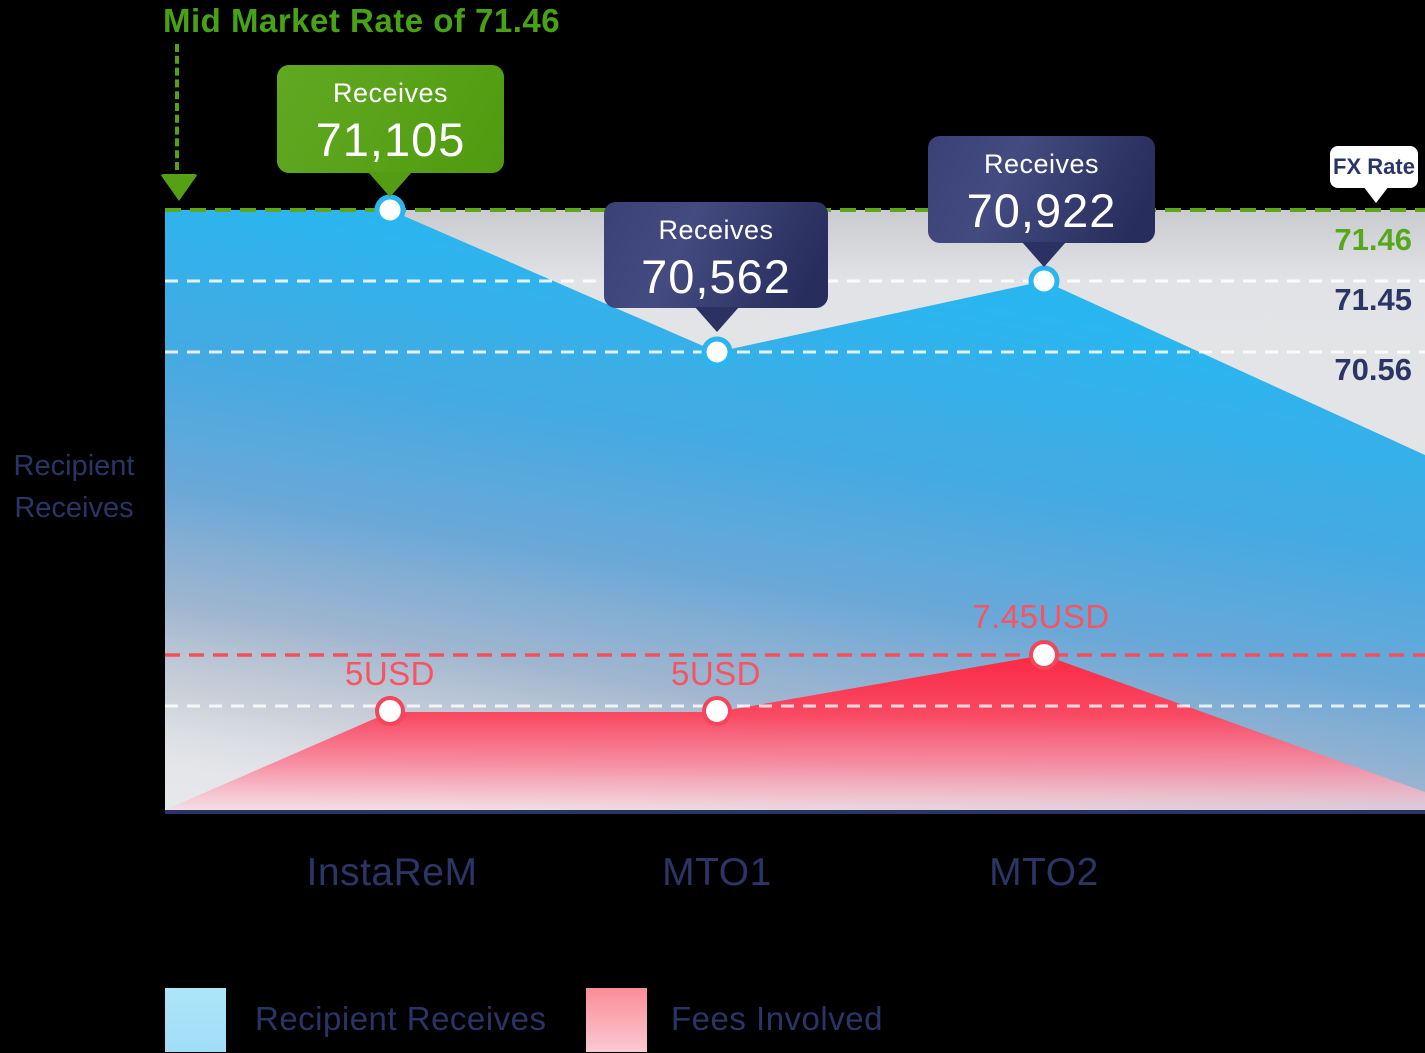 This screenshot has width=1425, height=1053. I want to click on mid-market-rate-title: Mid Market Rate of 71.46, so click(362, 20).